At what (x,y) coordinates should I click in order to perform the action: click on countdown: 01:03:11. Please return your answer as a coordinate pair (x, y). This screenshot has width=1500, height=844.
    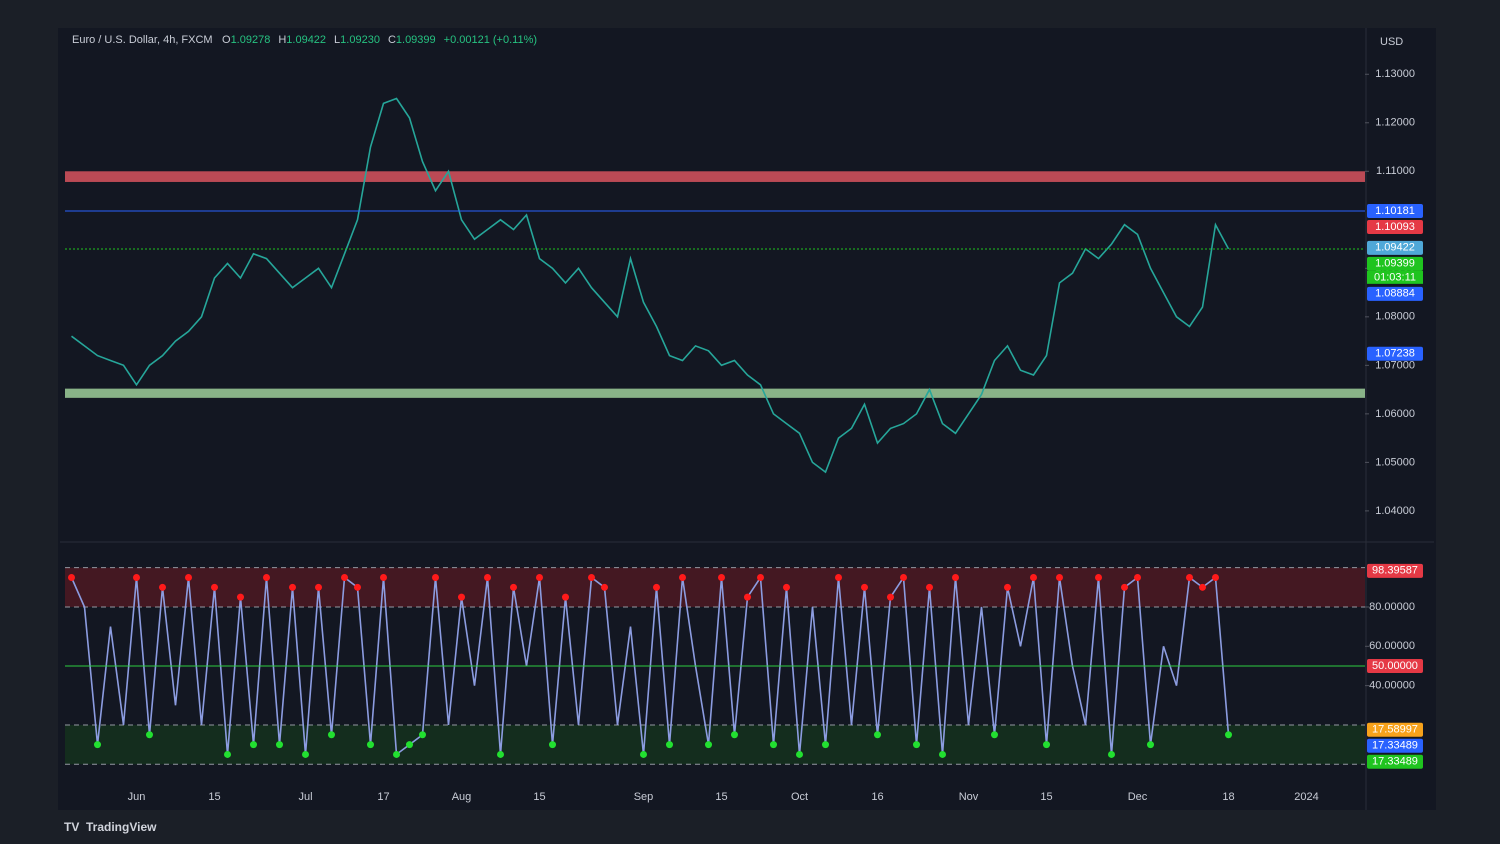
    Looking at the image, I should click on (1395, 278).